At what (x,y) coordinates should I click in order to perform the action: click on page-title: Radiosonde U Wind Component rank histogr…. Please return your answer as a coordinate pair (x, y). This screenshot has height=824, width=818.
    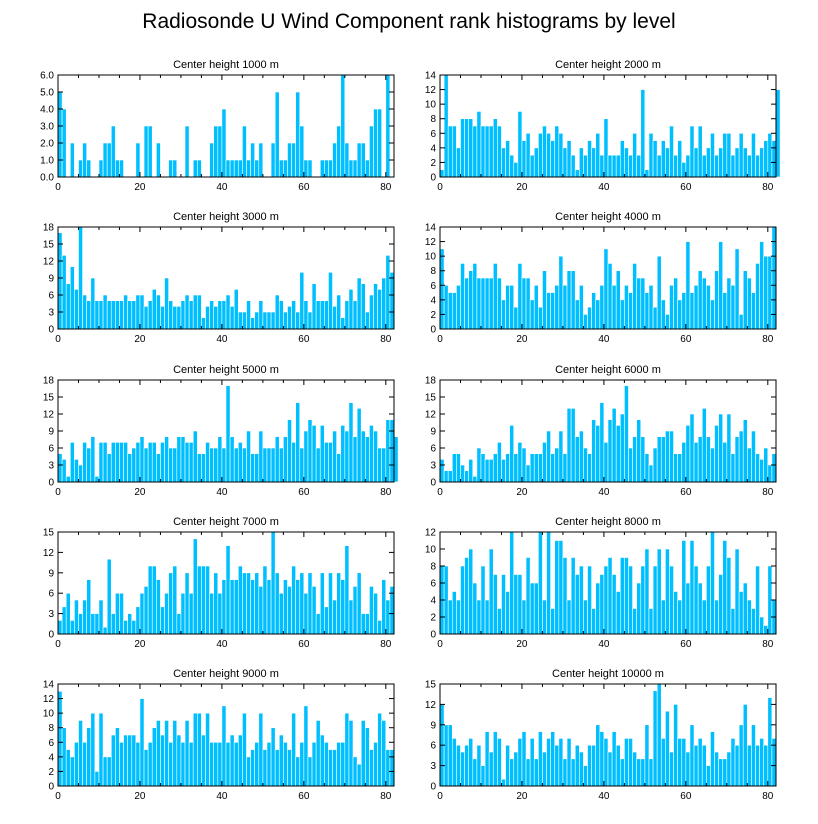
    Looking at the image, I should click on (409, 21).